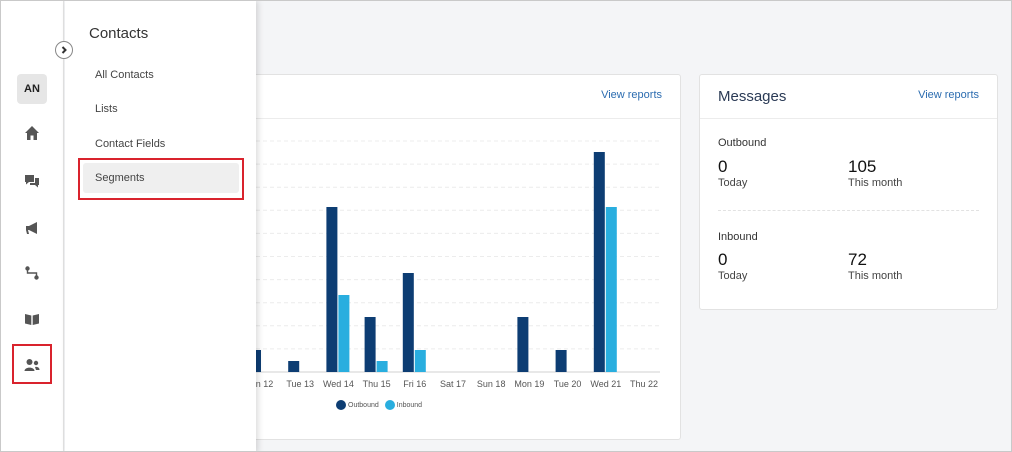 This screenshot has width=1012, height=452. I want to click on chat-icon, so click(32, 181).